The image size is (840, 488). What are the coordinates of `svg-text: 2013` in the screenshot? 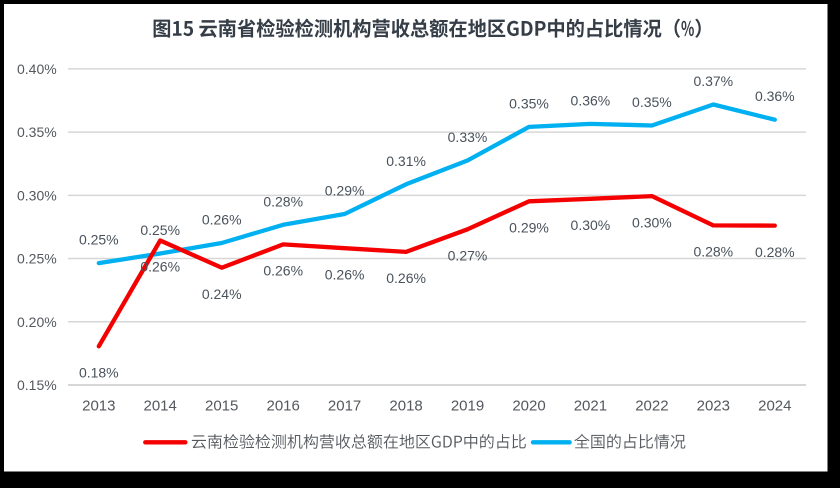 It's located at (98, 406).